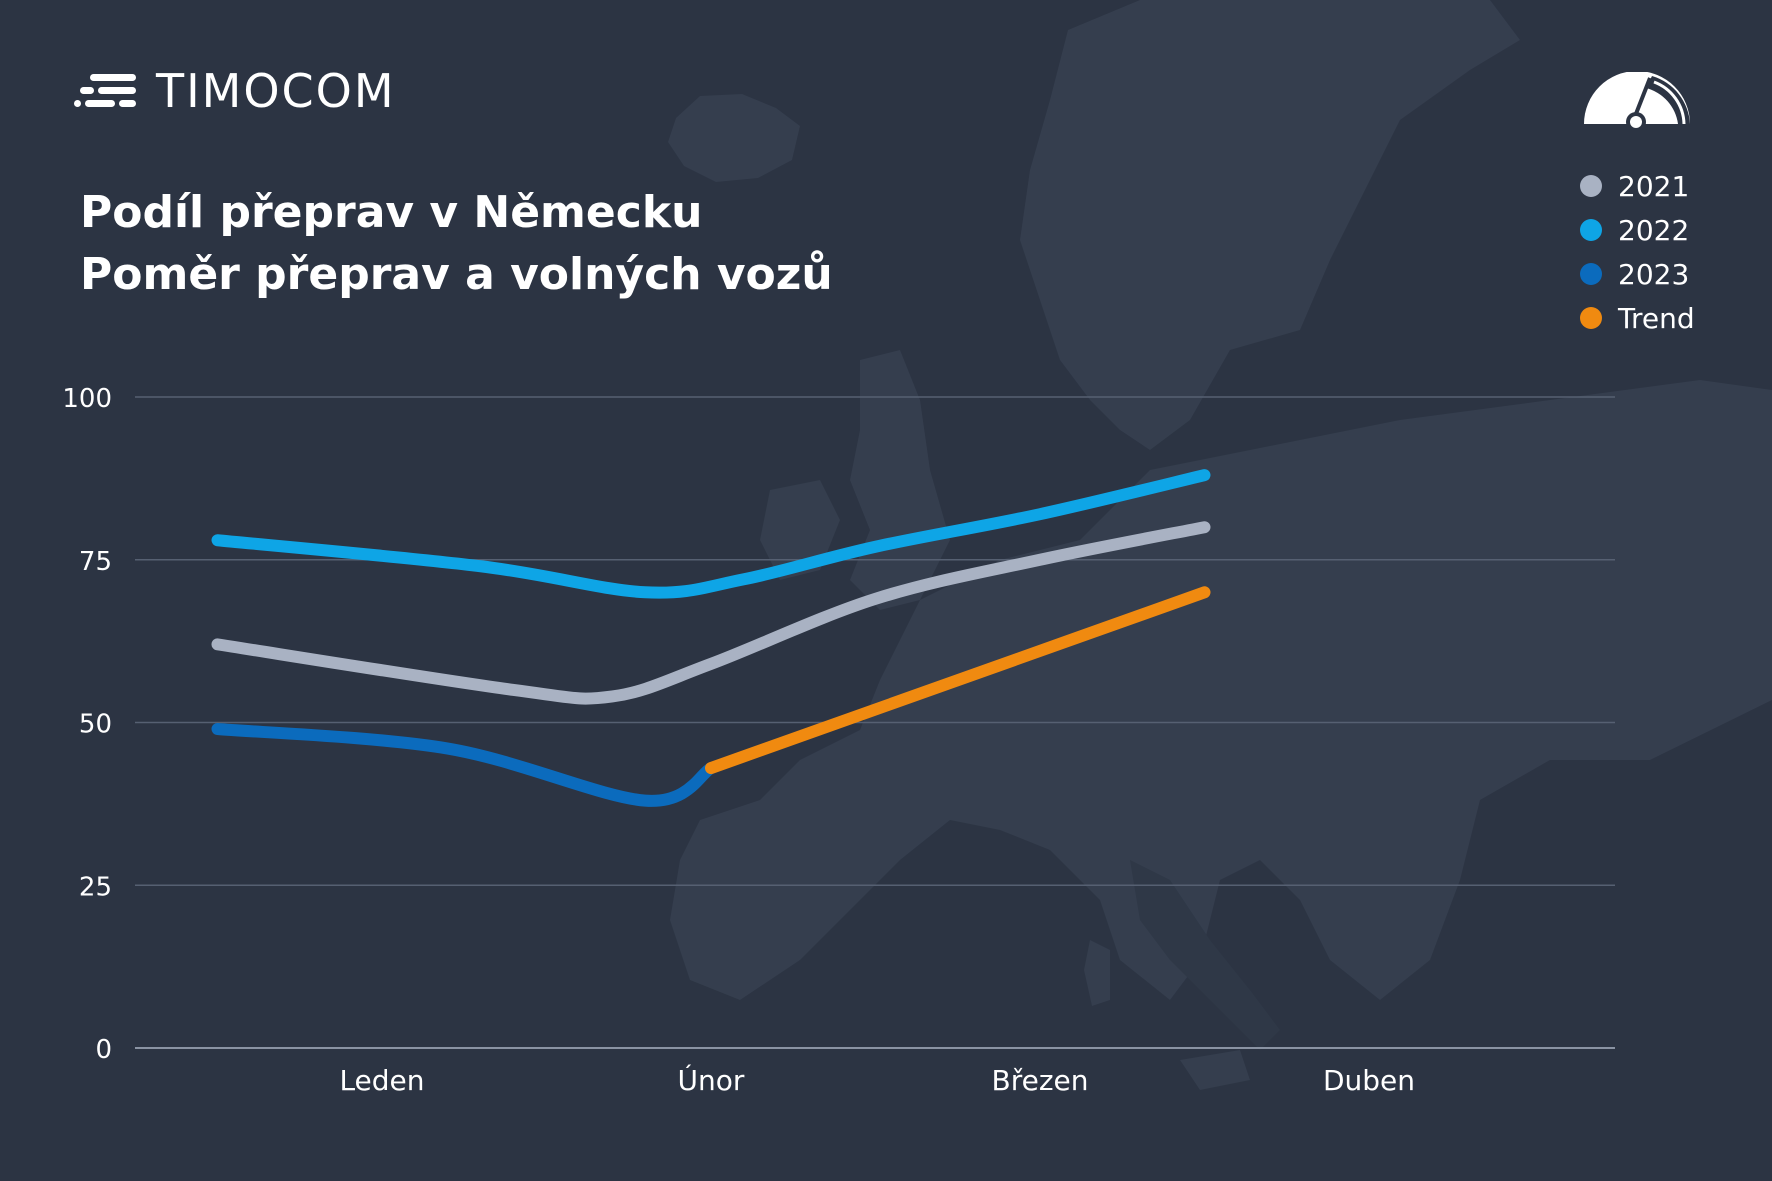 Image resolution: width=1772 pixels, height=1181 pixels. I want to click on x-tick-label: Březen, so click(1039, 1080).